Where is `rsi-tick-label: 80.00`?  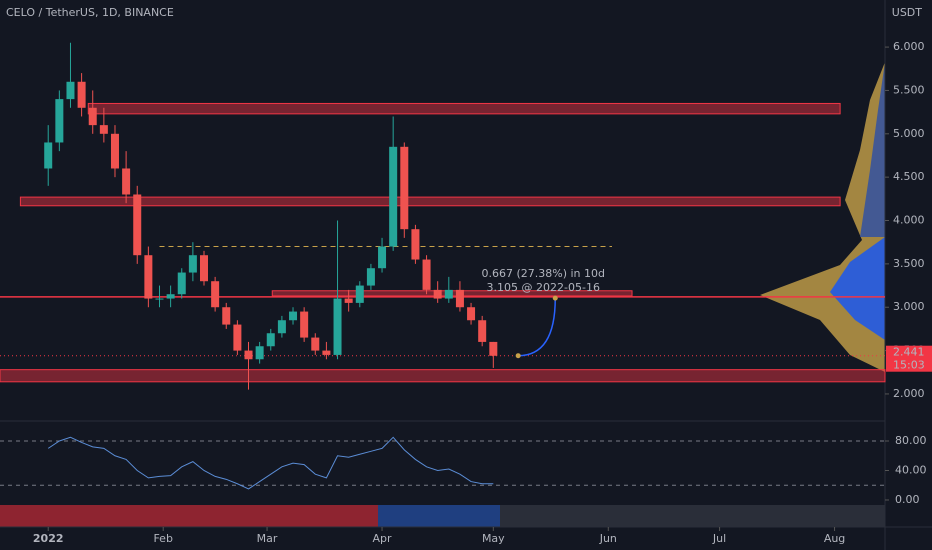 rsi-tick-label: 80.00 is located at coordinates (911, 440).